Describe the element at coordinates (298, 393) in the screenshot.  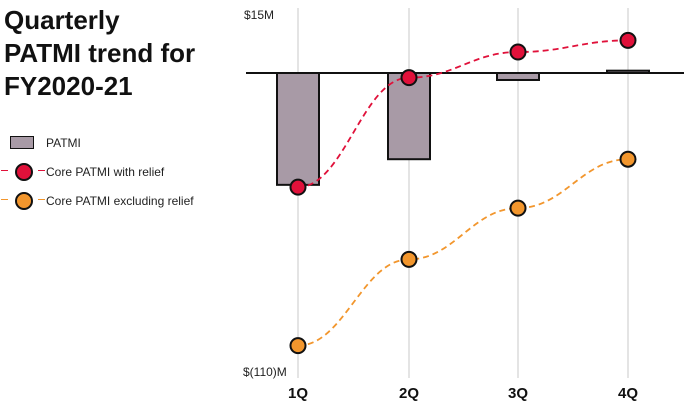
I see `x-category-label: 1Q` at that location.